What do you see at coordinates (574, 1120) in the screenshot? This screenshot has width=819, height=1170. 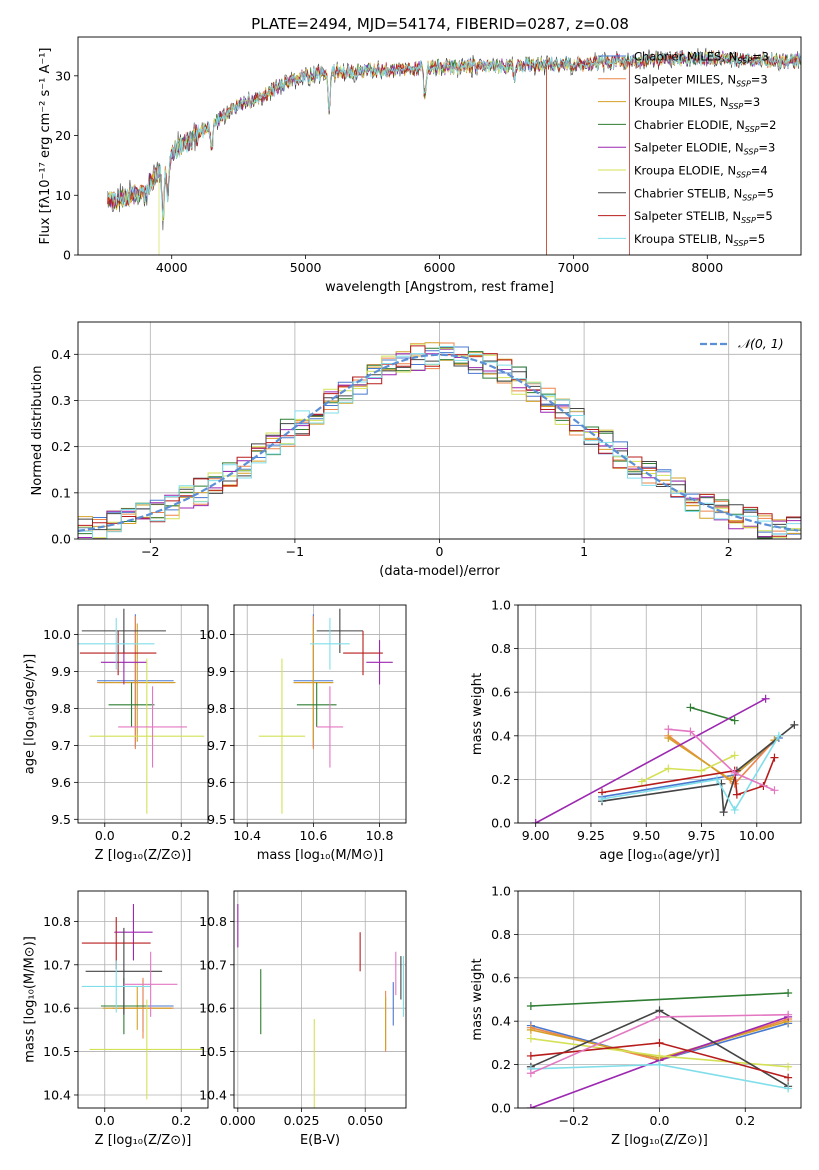 I see `weight_vs_Z-xtick-label: −0.2` at bounding box center [574, 1120].